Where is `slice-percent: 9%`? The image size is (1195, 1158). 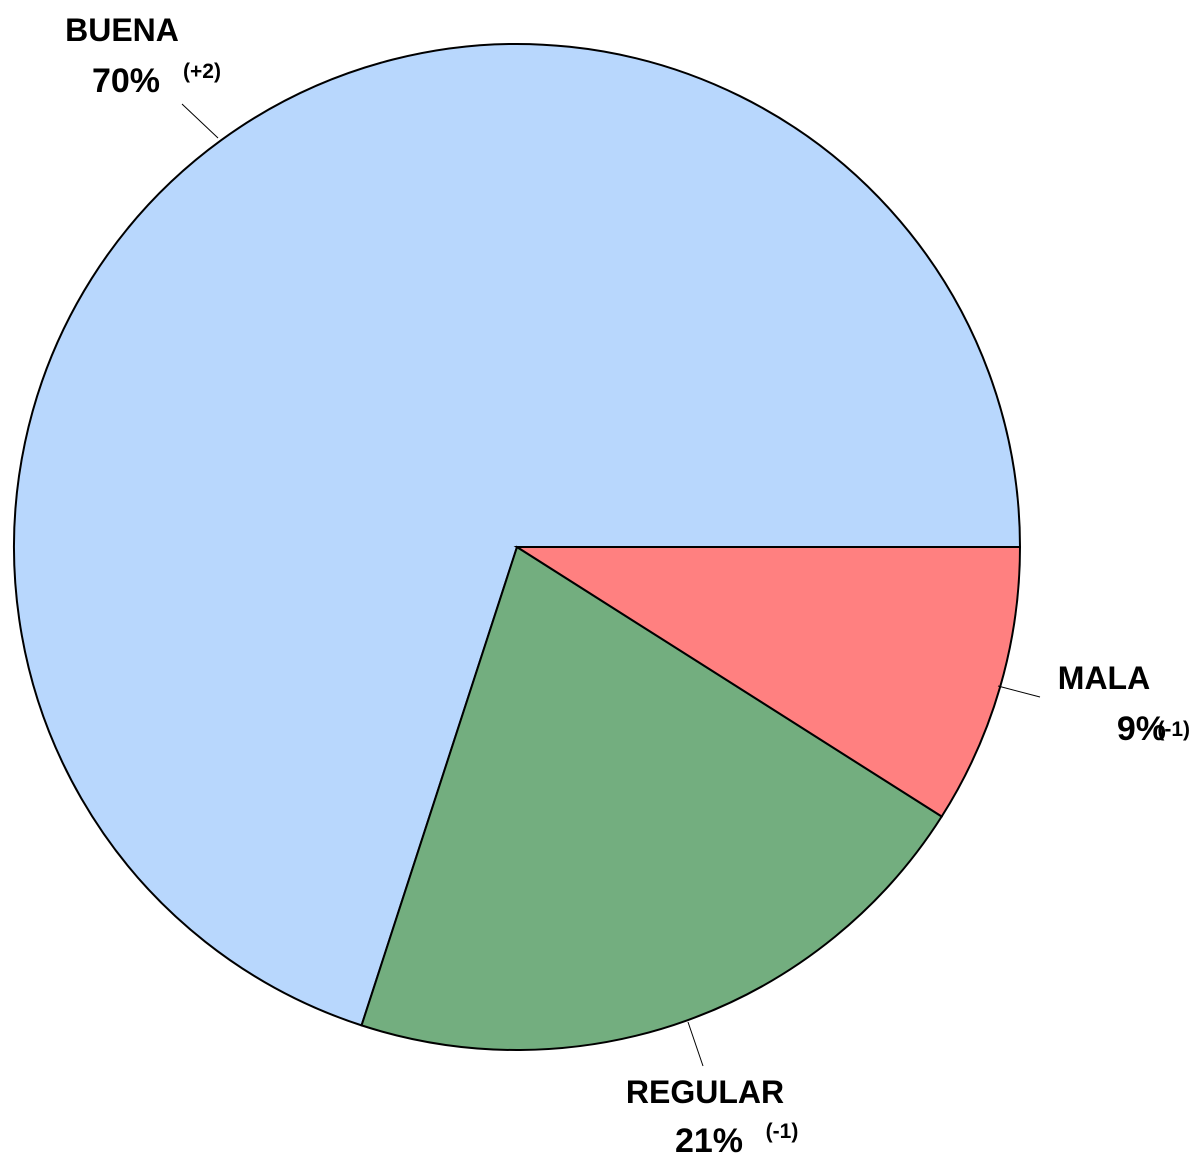 slice-percent: 9% is located at coordinates (1141, 729).